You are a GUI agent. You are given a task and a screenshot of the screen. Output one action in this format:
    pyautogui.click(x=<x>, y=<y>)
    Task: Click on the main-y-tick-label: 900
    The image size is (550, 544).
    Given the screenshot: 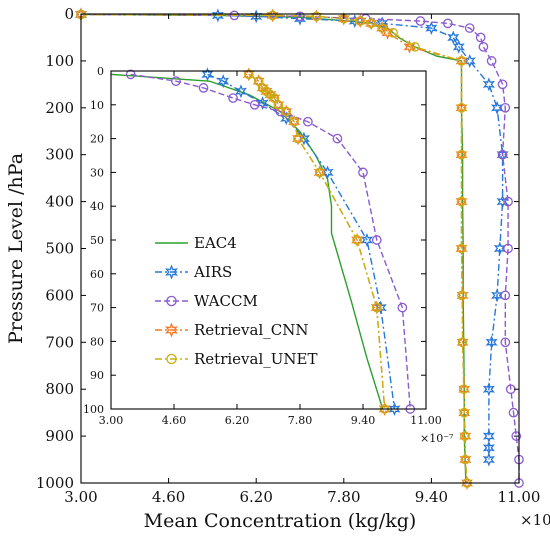 What is the action you would take?
    pyautogui.click(x=59, y=436)
    